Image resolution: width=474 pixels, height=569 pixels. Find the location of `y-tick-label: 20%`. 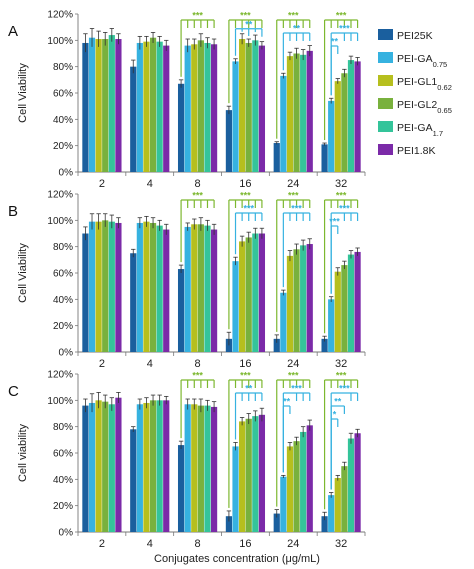

y-tick-label: 20% is located at coordinates (63, 506).